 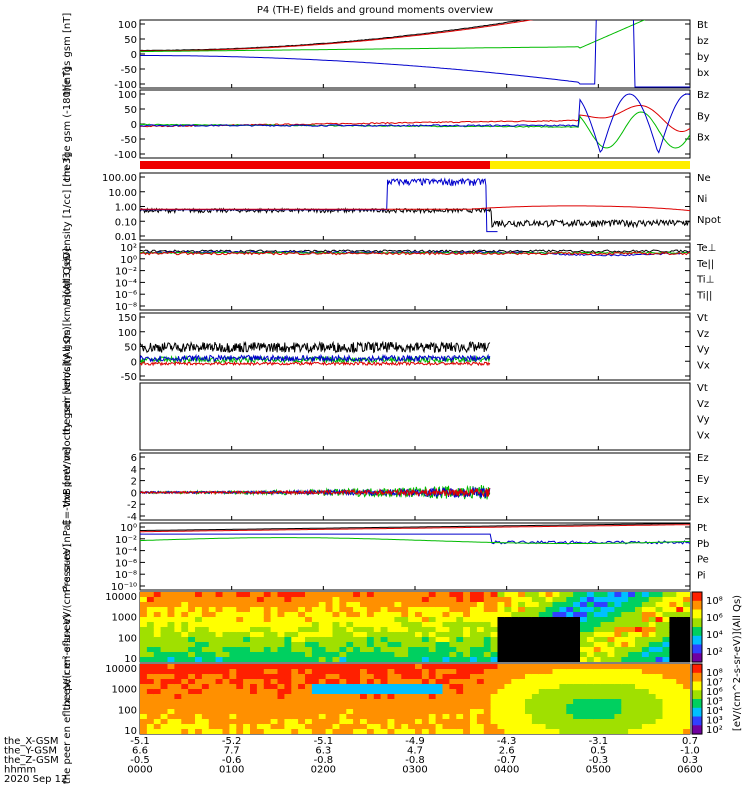 I want to click on ytick-label-density-1: 10.00, so click(x=122, y=193).